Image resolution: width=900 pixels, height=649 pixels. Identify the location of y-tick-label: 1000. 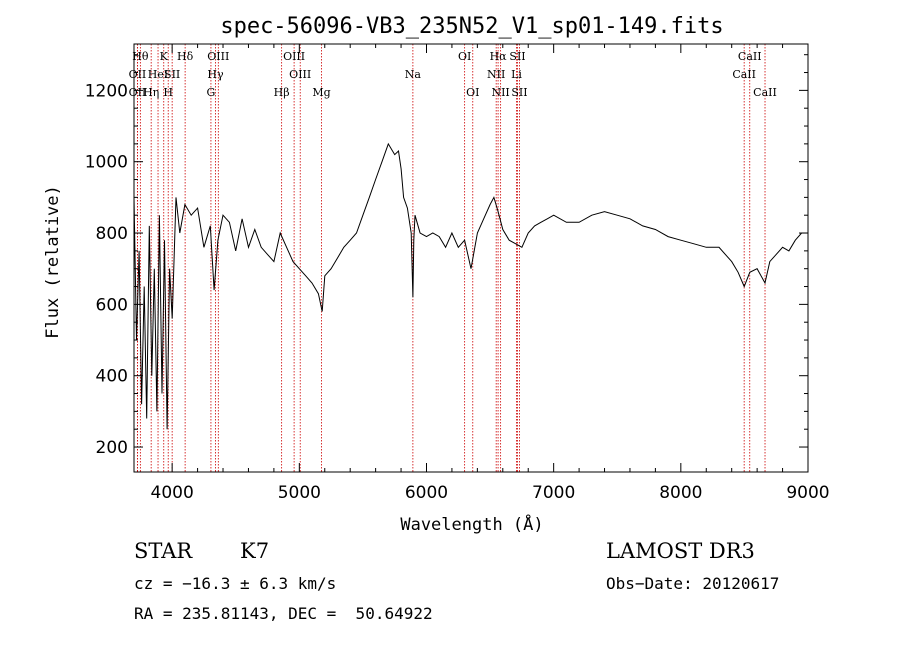
(106, 163).